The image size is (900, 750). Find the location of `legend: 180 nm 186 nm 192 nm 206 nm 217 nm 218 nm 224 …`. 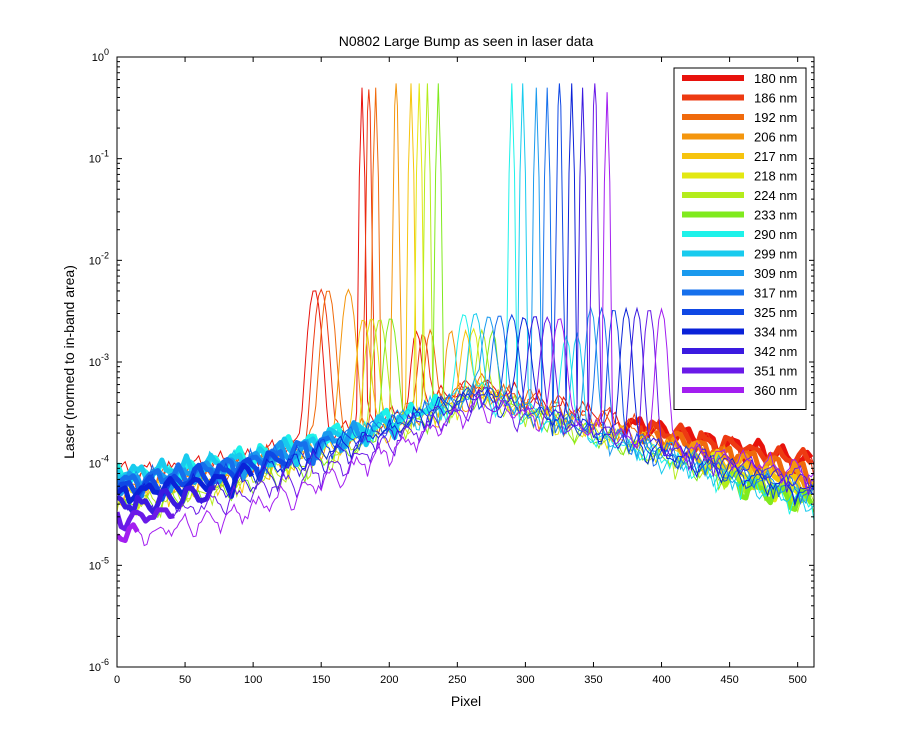

legend: 180 nm 186 nm 192 nm 206 nm 217 nm 218 nm 224 … is located at coordinates (740, 238).